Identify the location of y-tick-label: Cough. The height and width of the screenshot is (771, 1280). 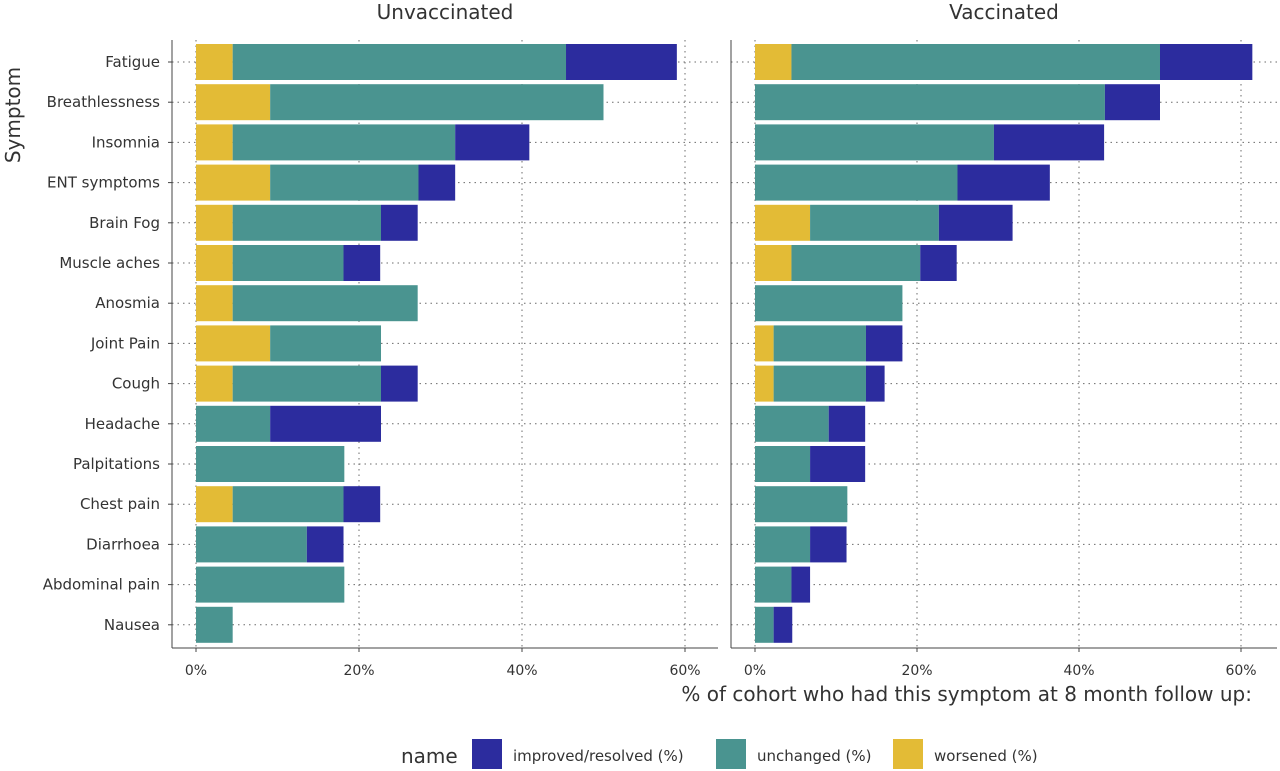
(136, 384).